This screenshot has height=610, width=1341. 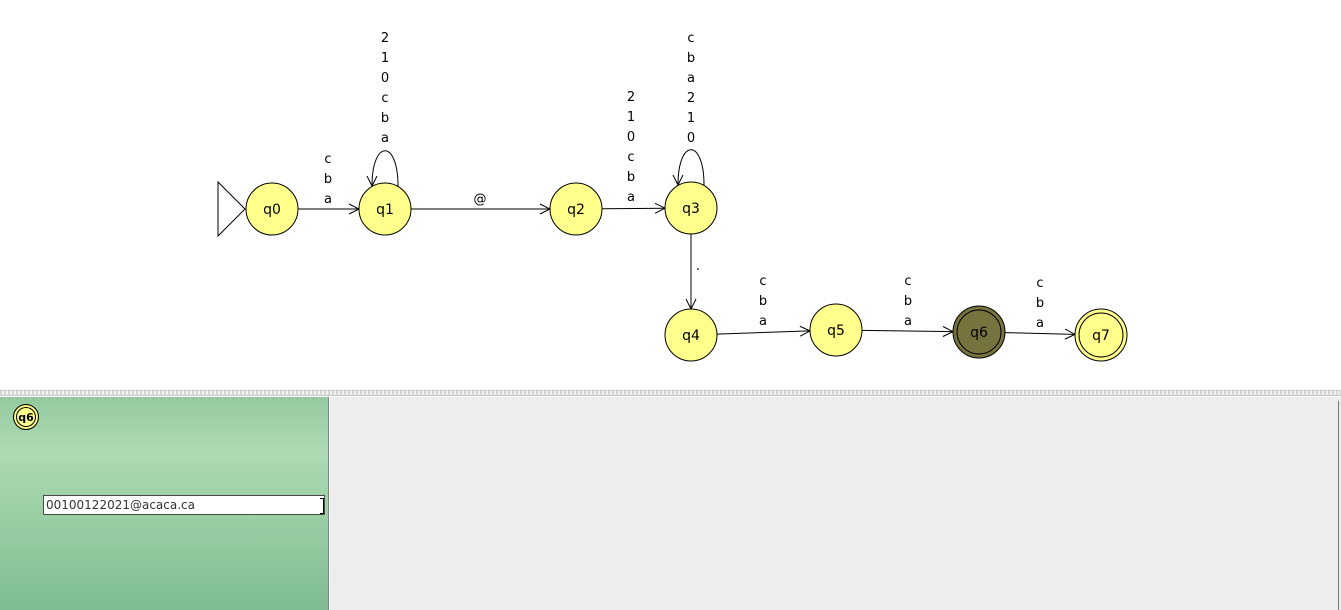 I want to click on simulation-panel: q6 00100122021@acaca.ca, so click(x=164, y=503).